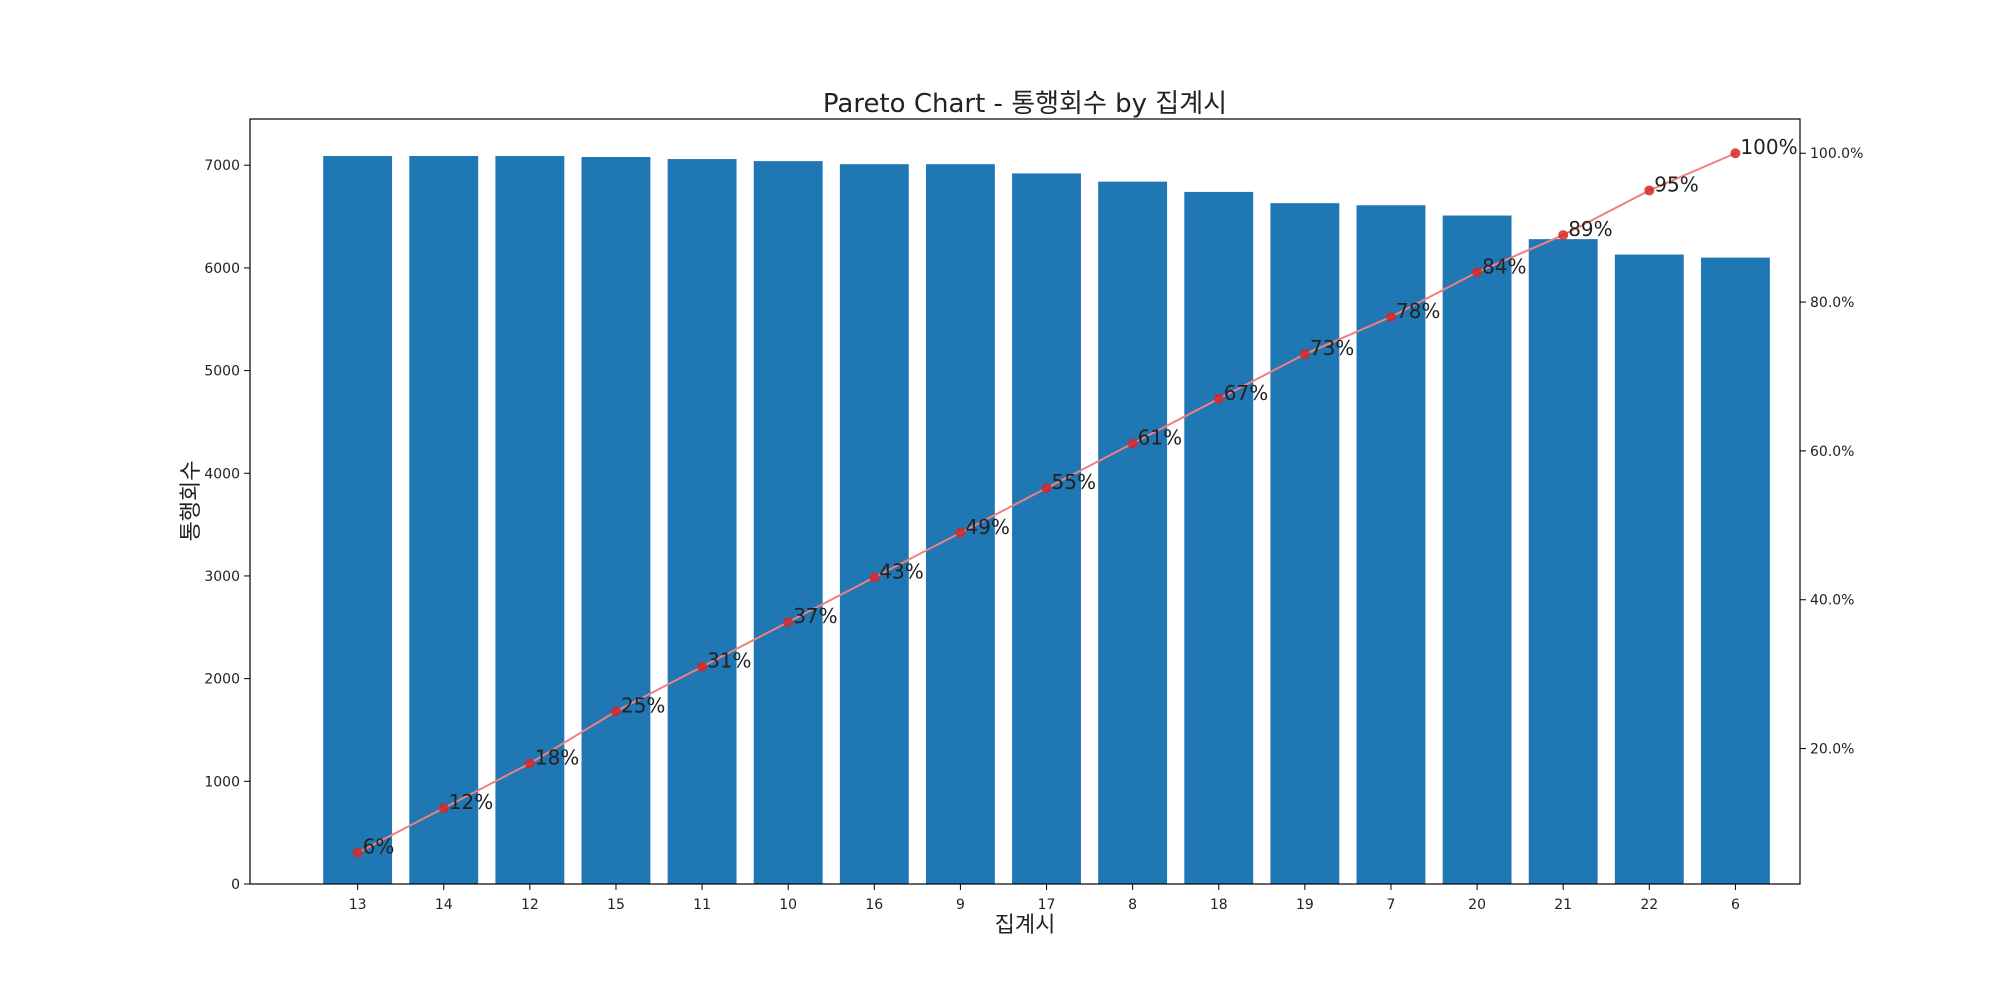 This screenshot has width=2000, height=997. What do you see at coordinates (1418, 311) in the screenshot?
I see `cumulative-percent-label: 78%` at bounding box center [1418, 311].